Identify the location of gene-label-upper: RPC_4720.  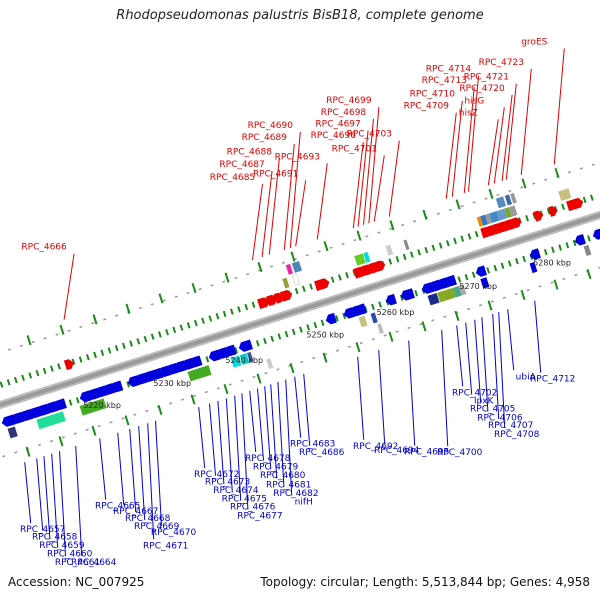
(482, 89).